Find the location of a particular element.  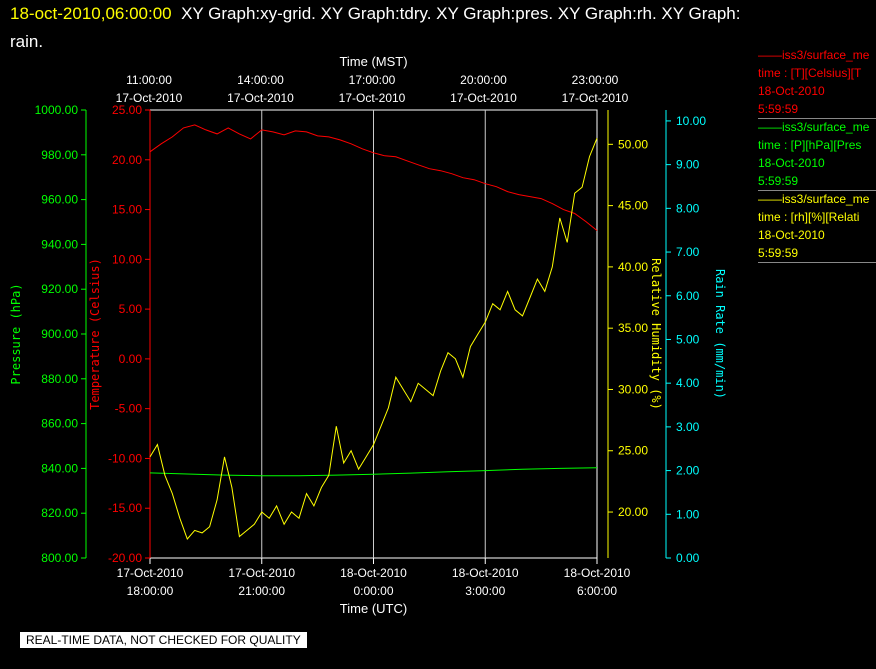

rh-tick-label: 40.00 is located at coordinates (633, 267).